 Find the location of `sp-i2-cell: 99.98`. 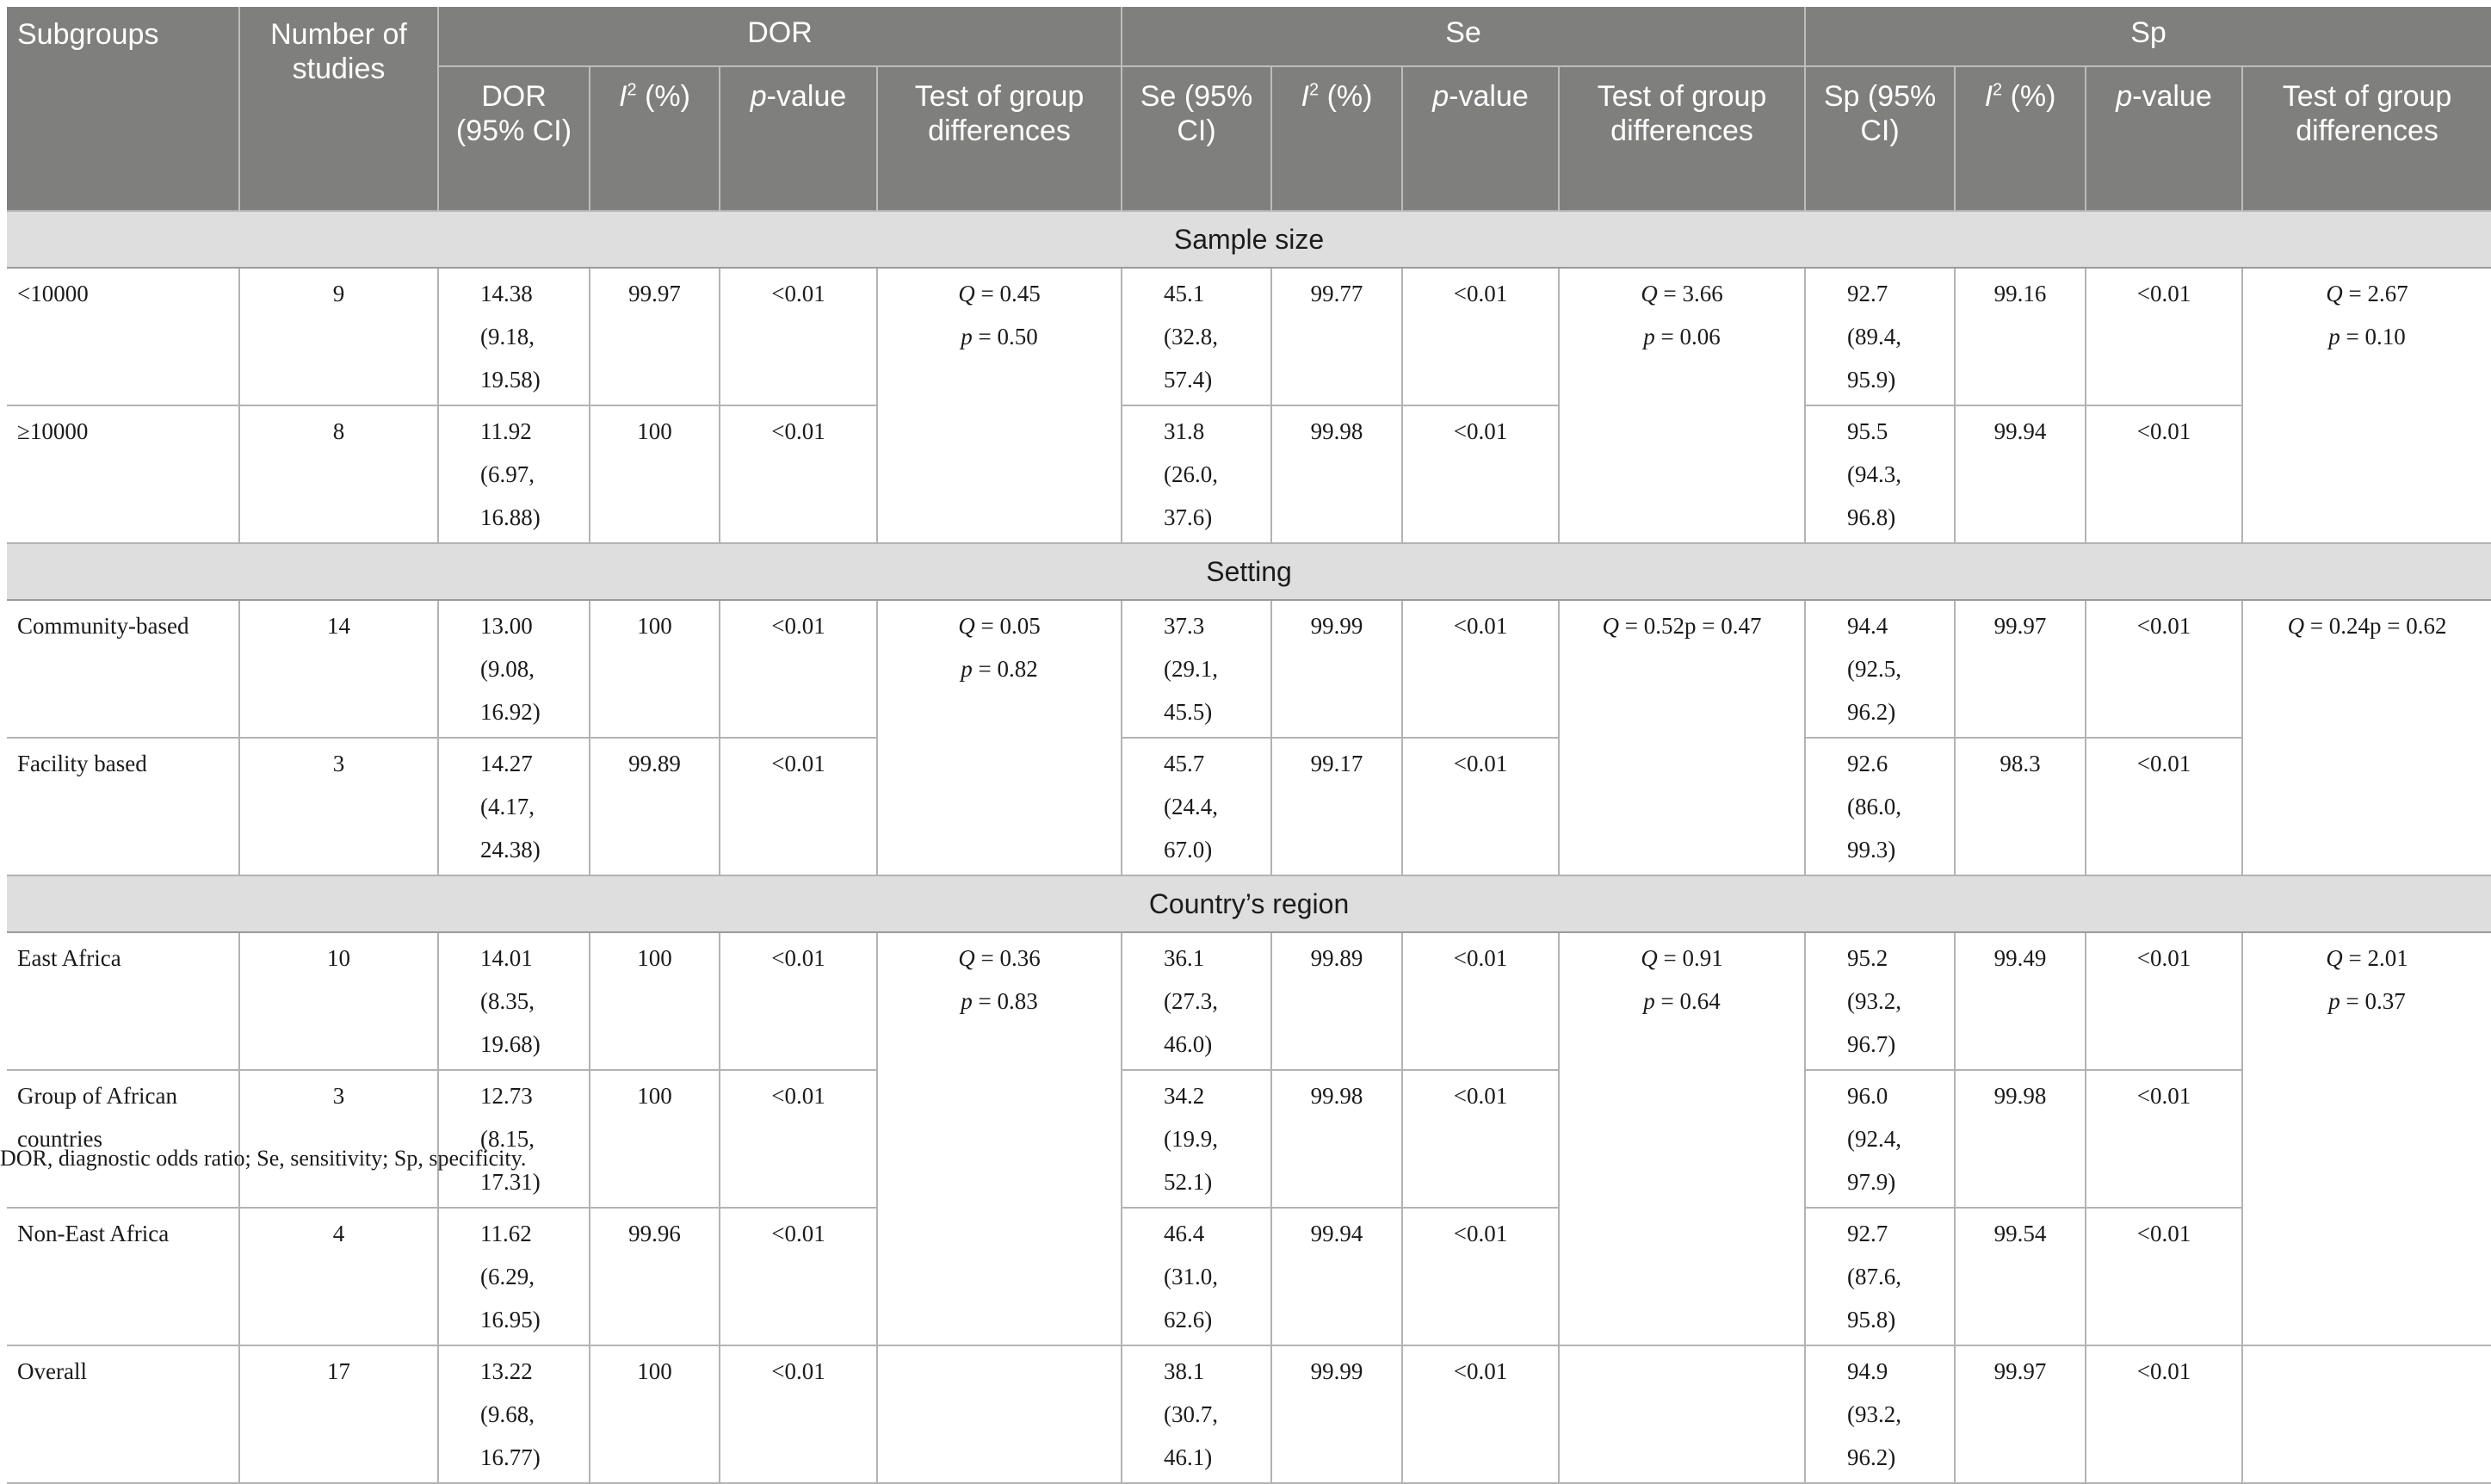

sp-i2-cell: 99.98 is located at coordinates (2020, 1139).